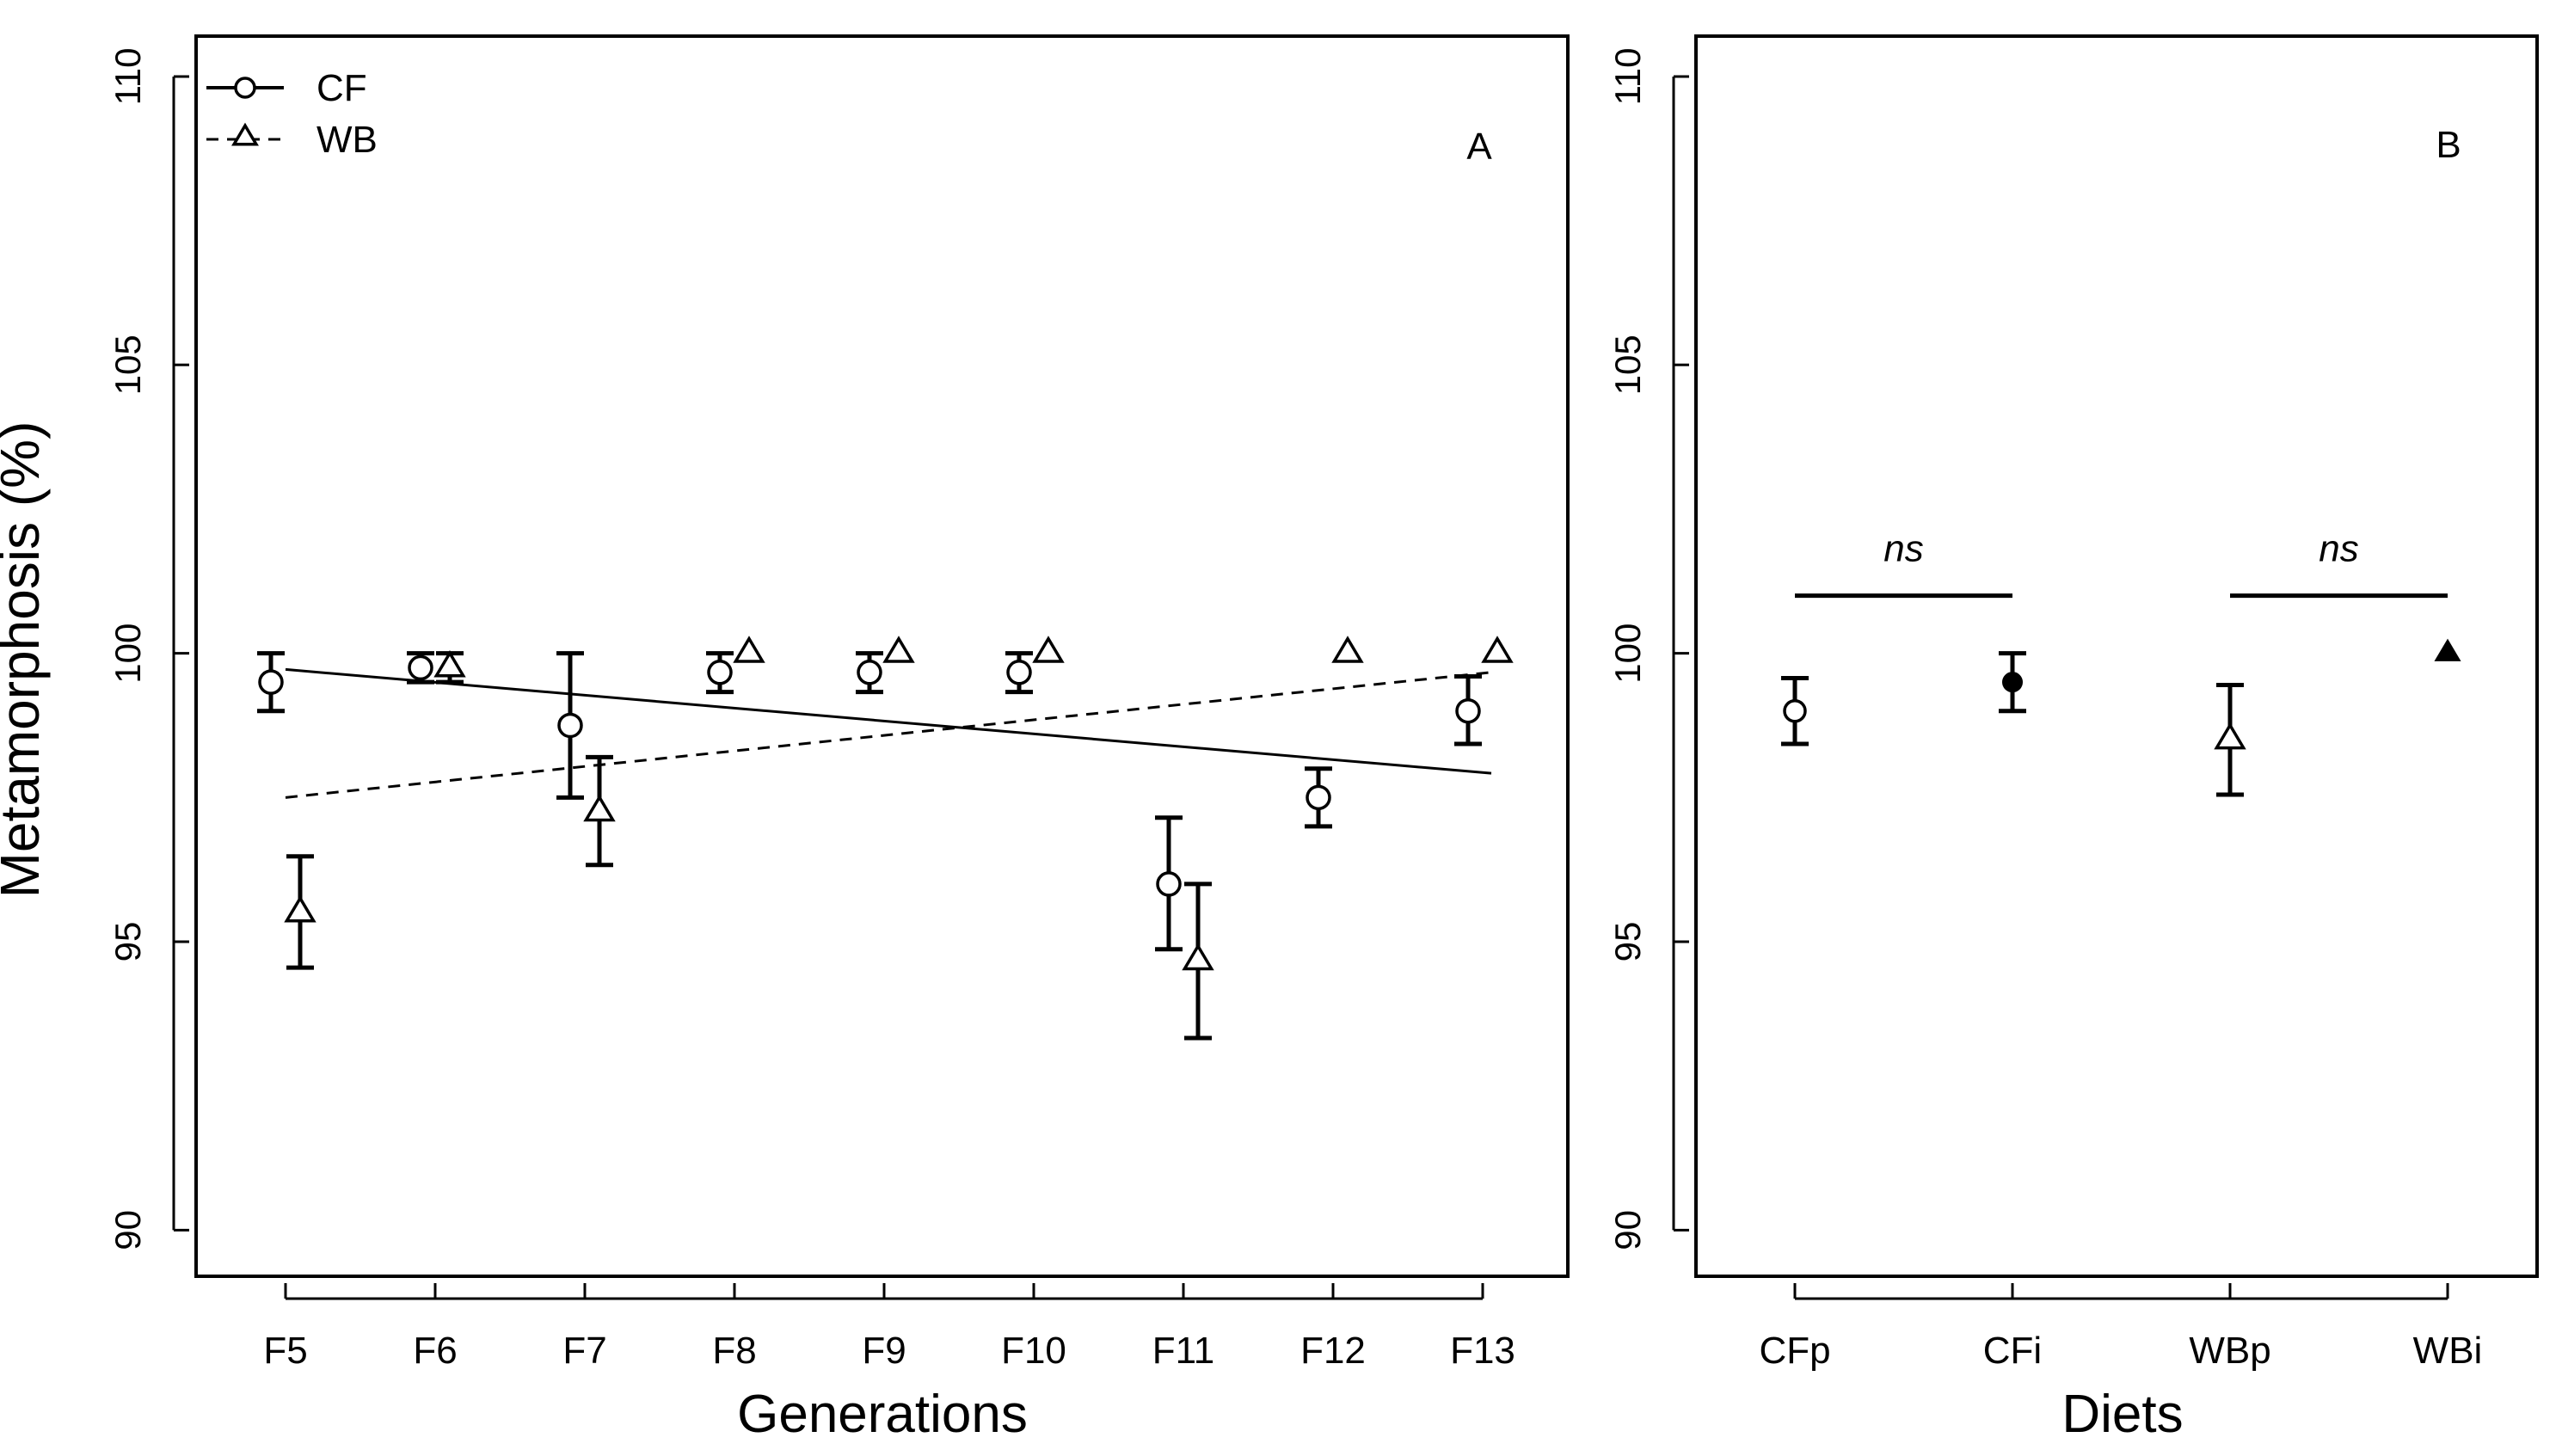 The image size is (2556, 1456). Describe the element at coordinates (1479, 147) in the screenshot. I see `panel-label: A` at that location.